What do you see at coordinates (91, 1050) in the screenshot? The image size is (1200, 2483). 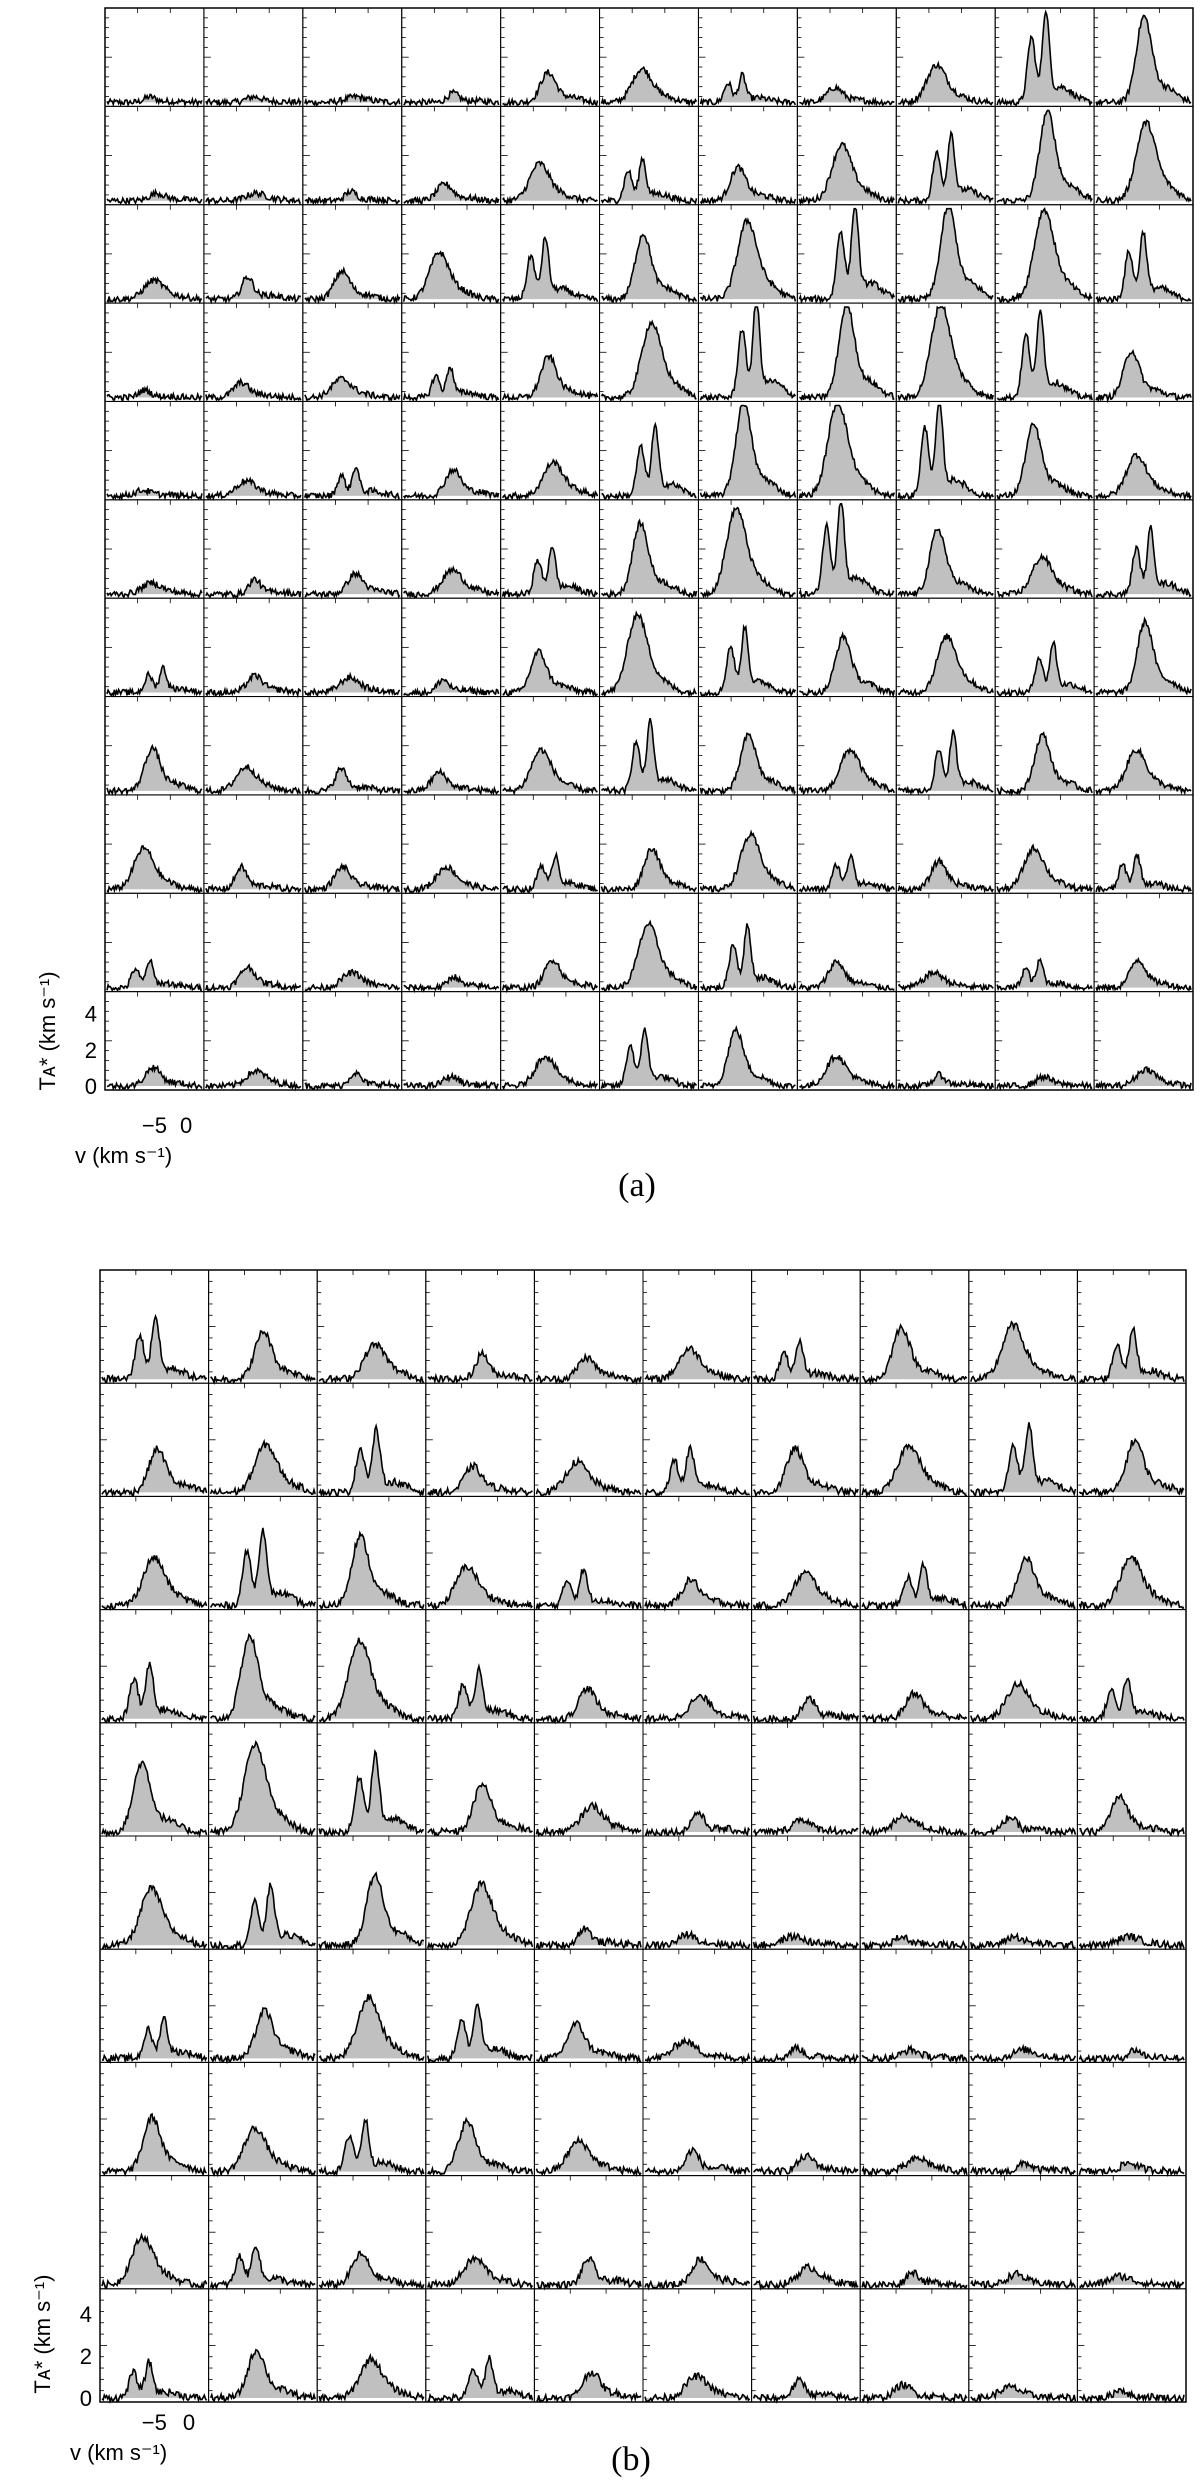 I see `y-tick-label: 2` at bounding box center [91, 1050].